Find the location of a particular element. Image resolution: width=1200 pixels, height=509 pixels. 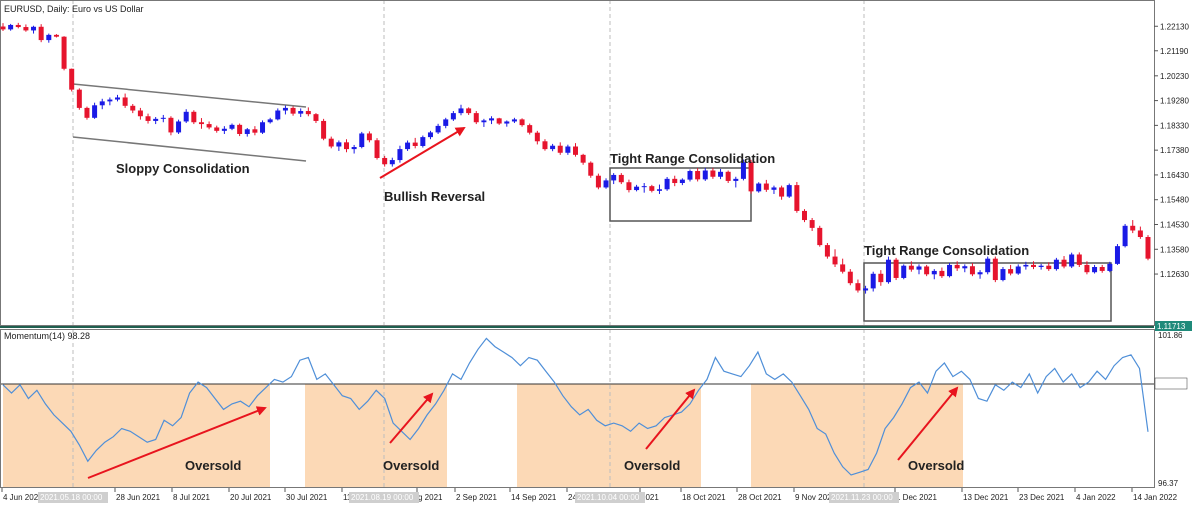

time-axis-label: 14 Sep 2021 is located at coordinates (534, 497).